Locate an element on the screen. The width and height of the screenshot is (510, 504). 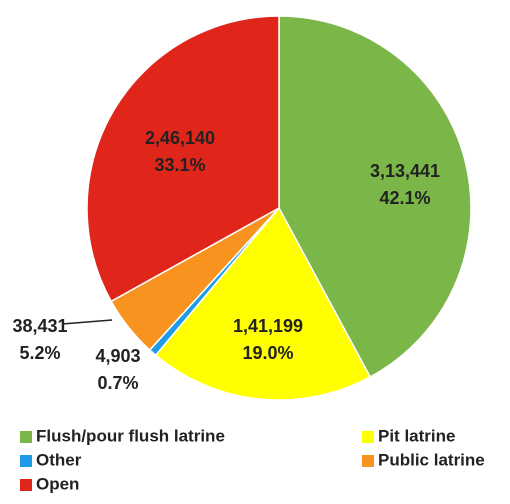
value-label: 38,431 is located at coordinates (39, 326).